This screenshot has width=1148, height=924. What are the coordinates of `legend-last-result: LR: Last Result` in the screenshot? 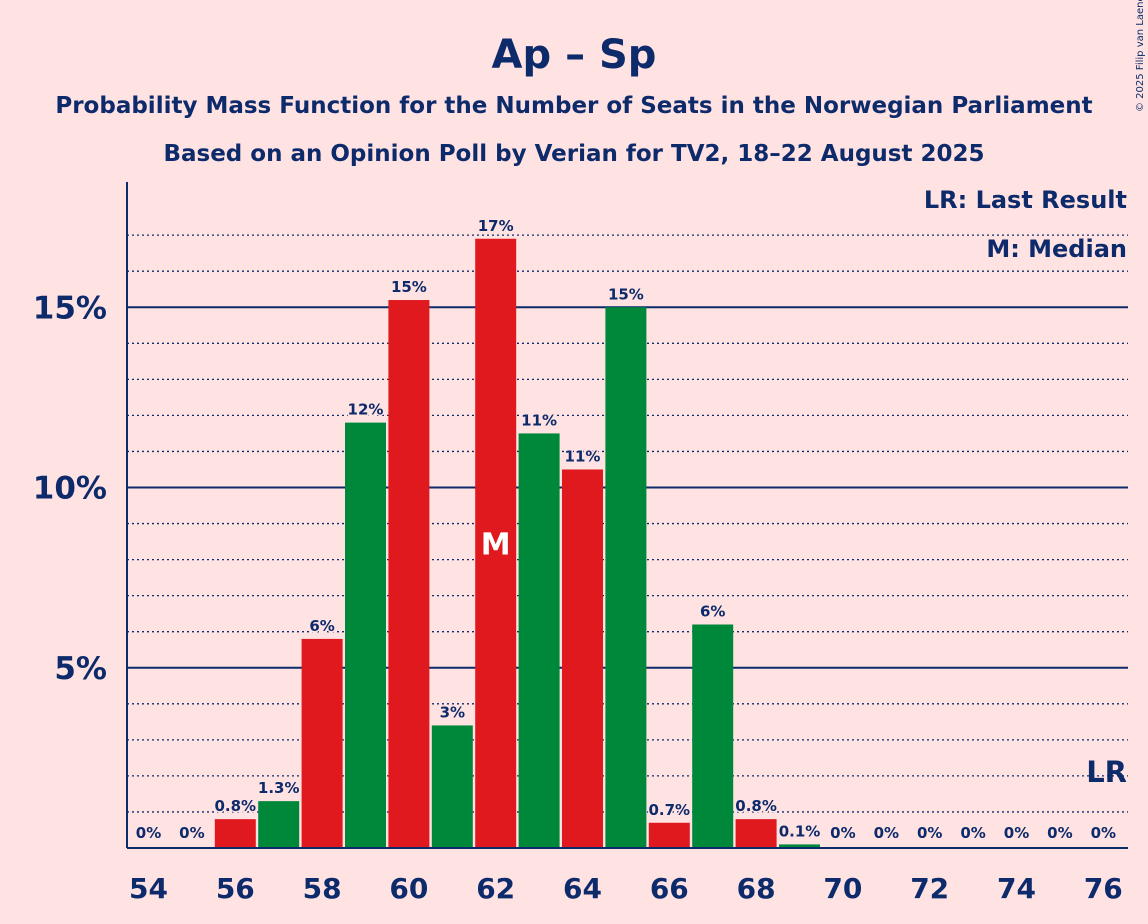 It's located at (1025, 200).